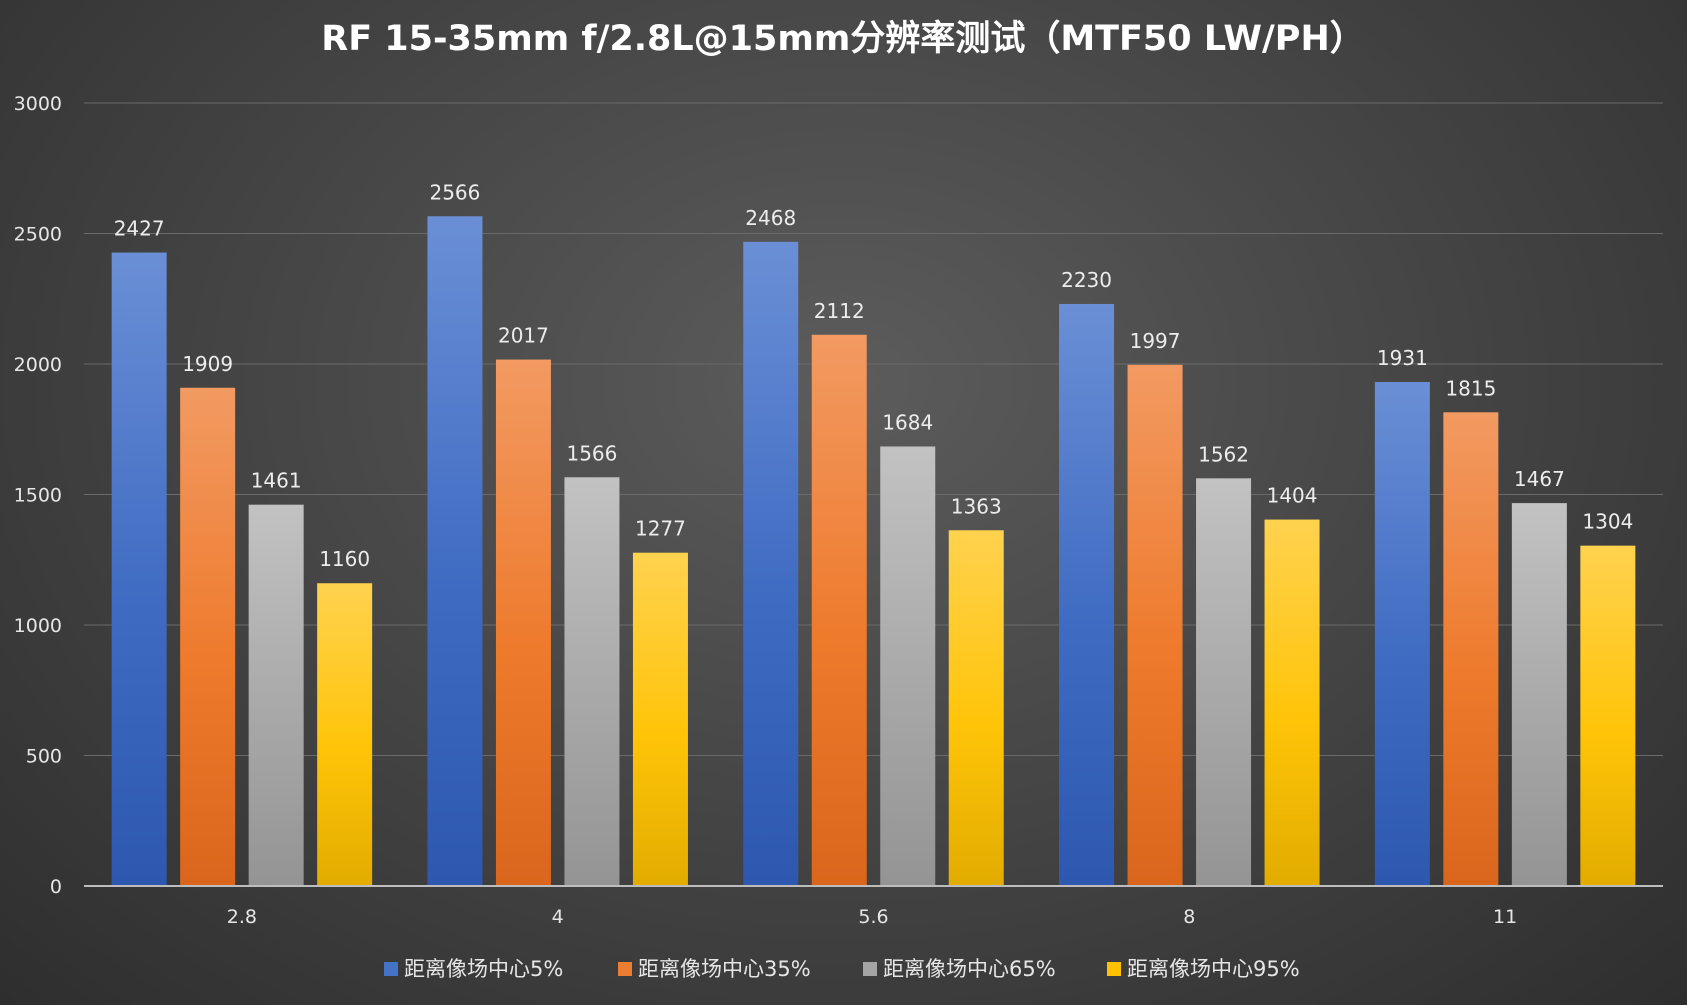 This screenshot has width=1687, height=1005. I want to click on legend-label: 距离像场中心5%, so click(483, 969).